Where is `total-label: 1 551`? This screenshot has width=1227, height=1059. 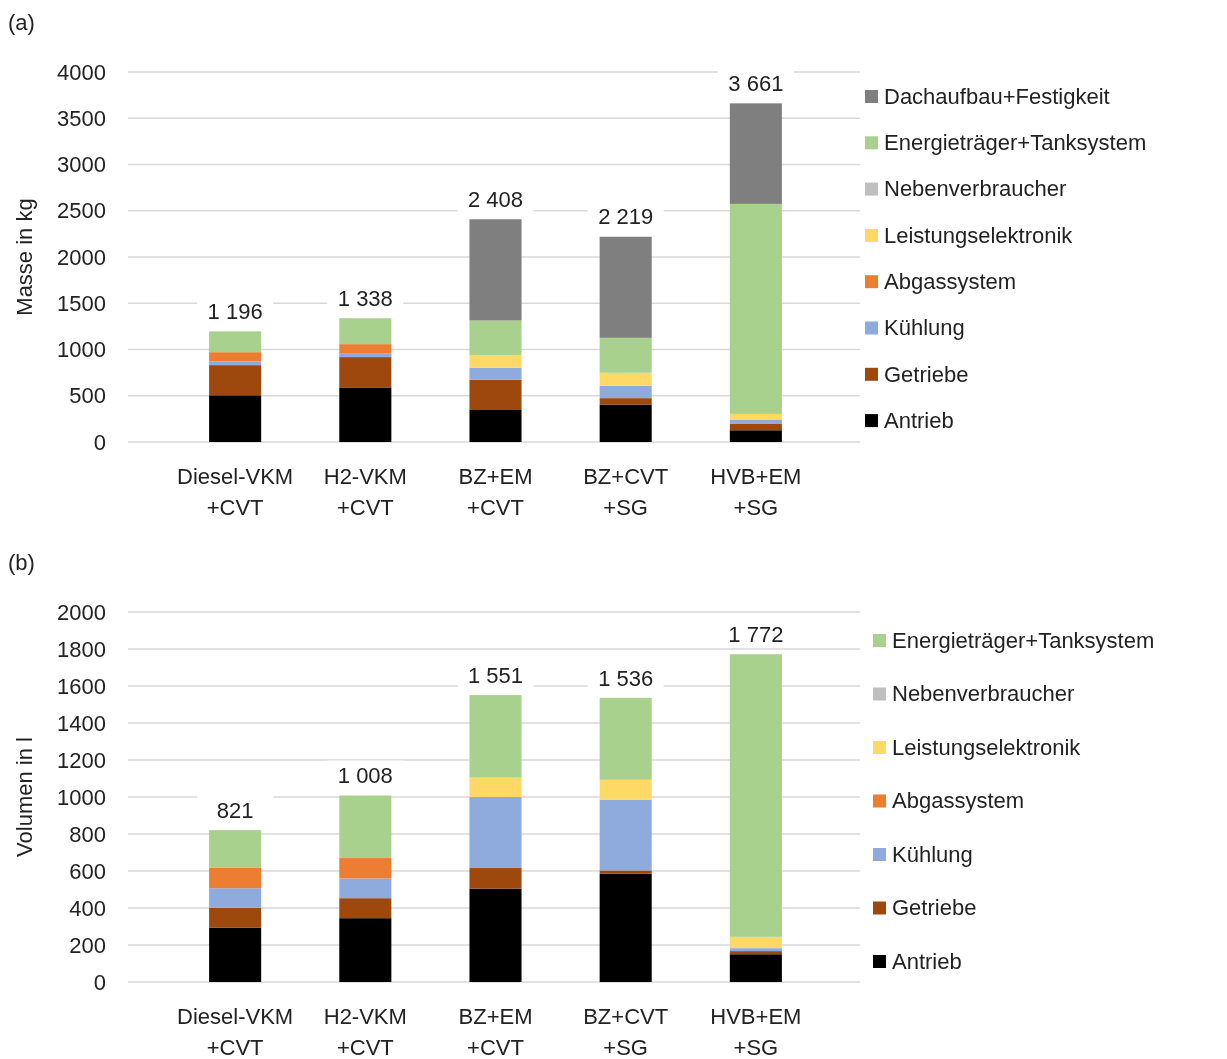
total-label: 1 551 is located at coordinates (495, 675).